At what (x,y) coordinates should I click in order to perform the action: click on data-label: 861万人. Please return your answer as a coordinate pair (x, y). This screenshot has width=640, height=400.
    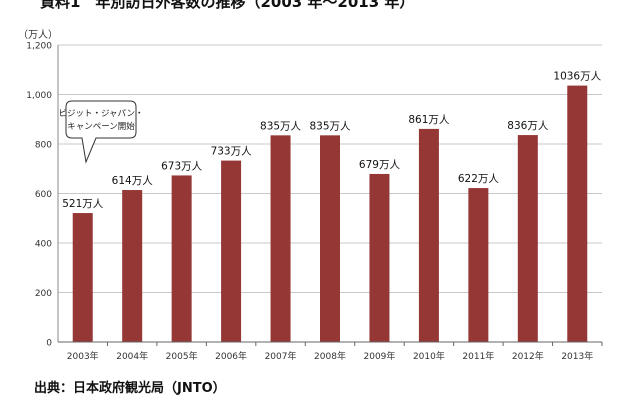
    Looking at the image, I should click on (429, 120).